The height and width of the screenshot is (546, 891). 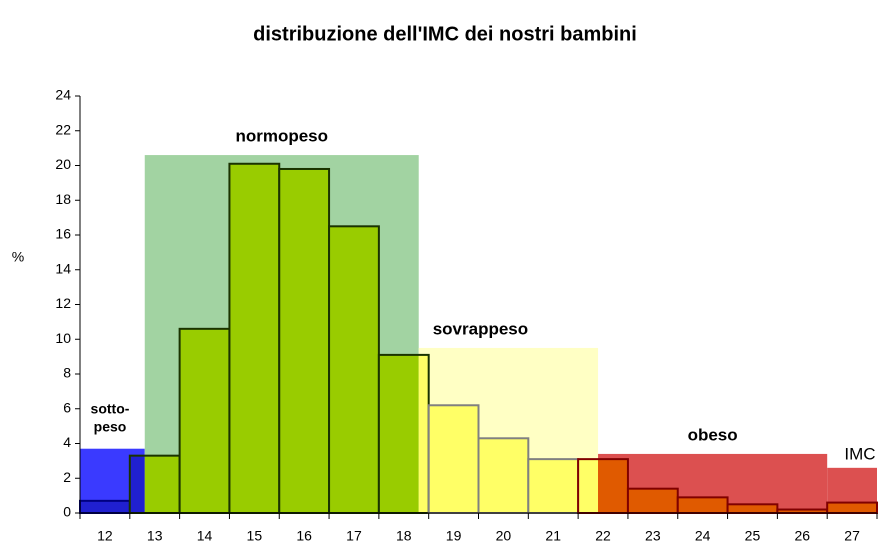 What do you see at coordinates (67, 512) in the screenshot?
I see `y-tick-label: 0` at bounding box center [67, 512].